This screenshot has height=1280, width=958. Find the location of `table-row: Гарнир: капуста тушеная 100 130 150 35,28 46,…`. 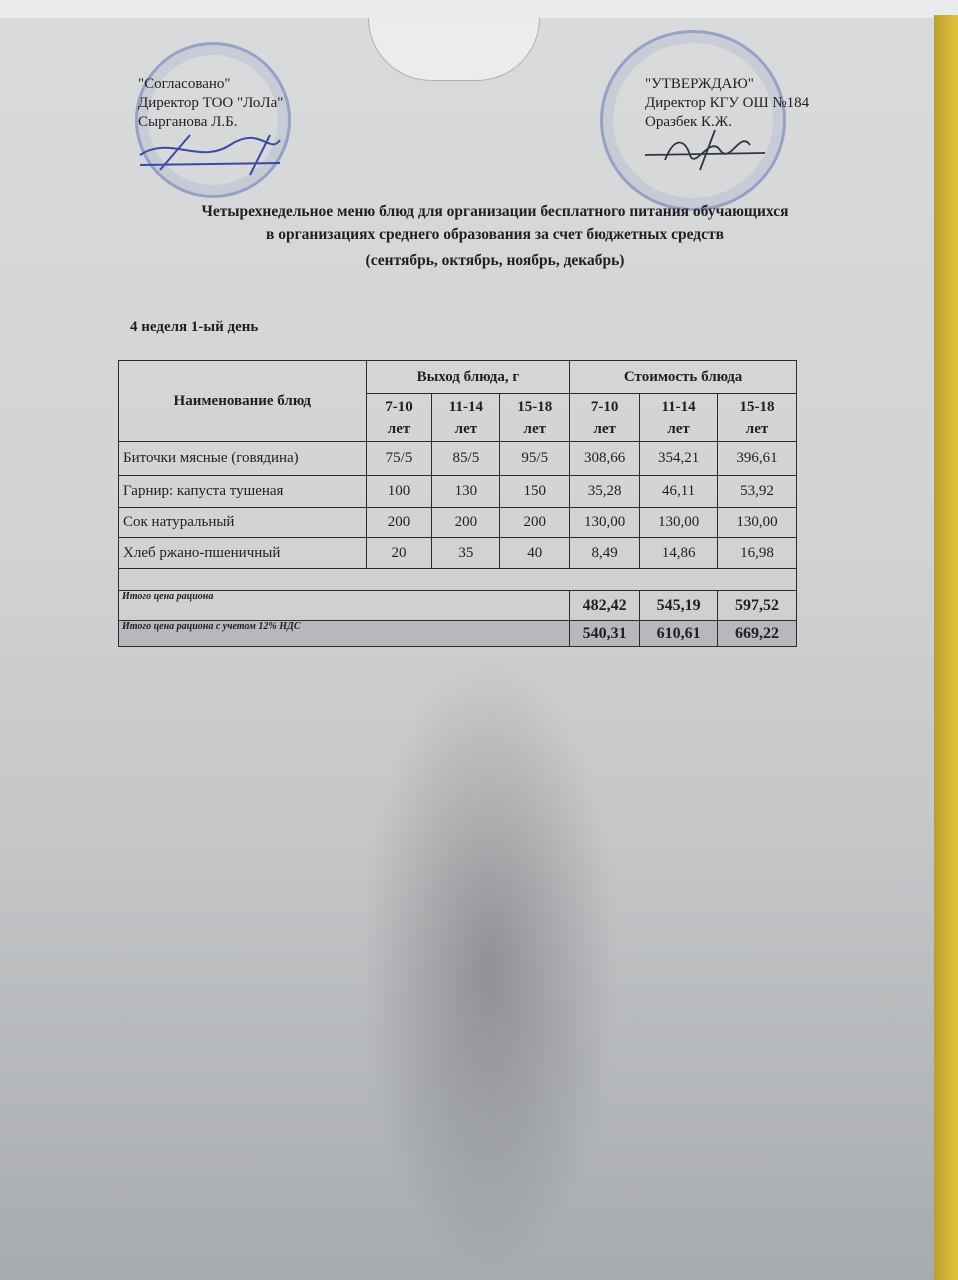

table-row: Гарнир: капуста тушеная 100 130 150 35,28 46,… is located at coordinates (457, 491).